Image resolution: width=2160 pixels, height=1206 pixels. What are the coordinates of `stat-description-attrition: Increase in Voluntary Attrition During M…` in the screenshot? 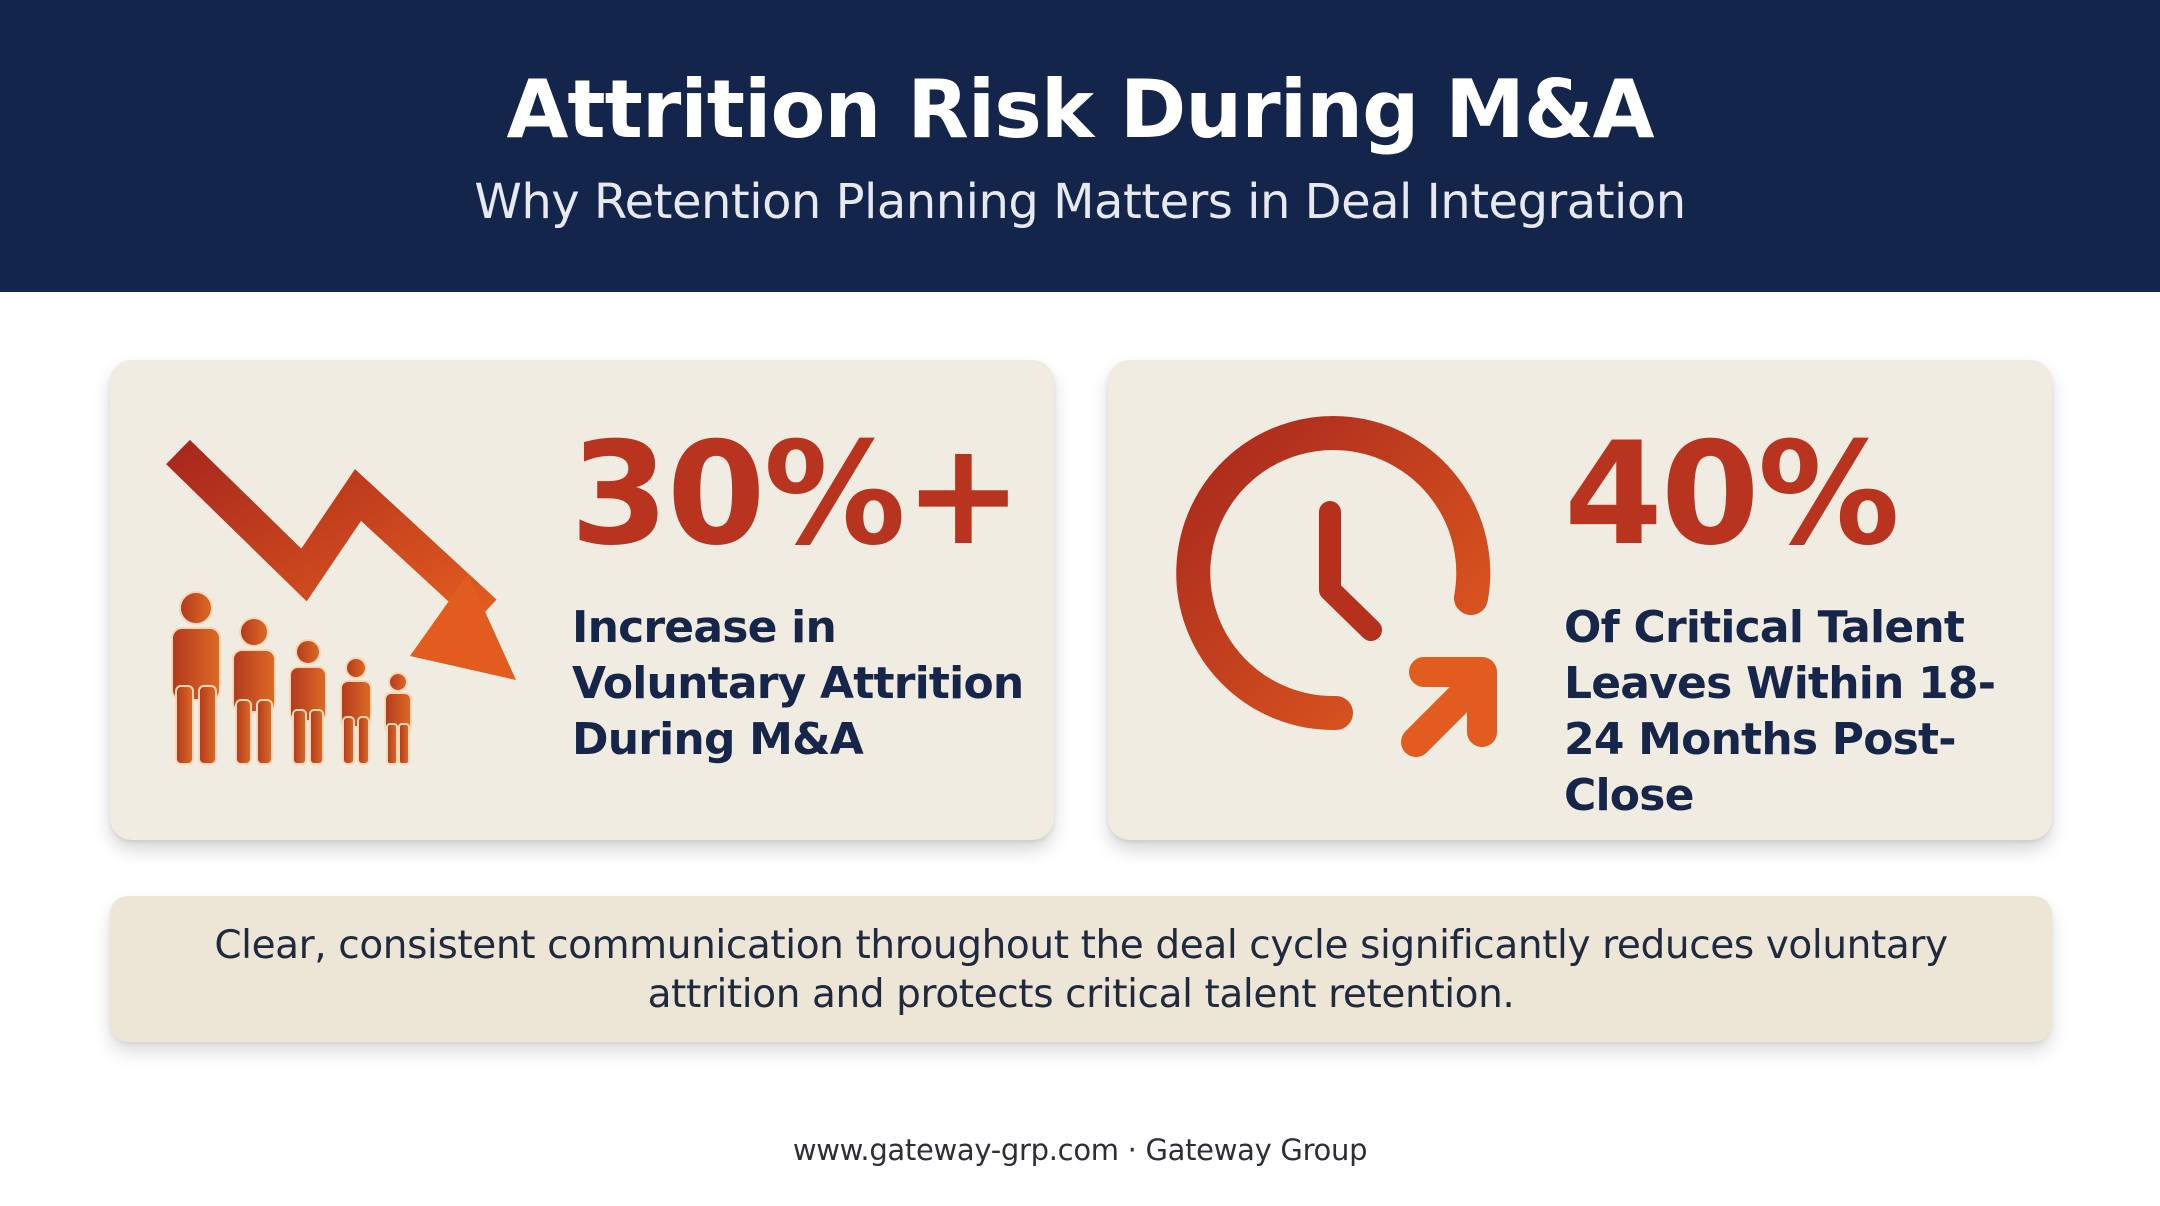 It's located at (798, 683).